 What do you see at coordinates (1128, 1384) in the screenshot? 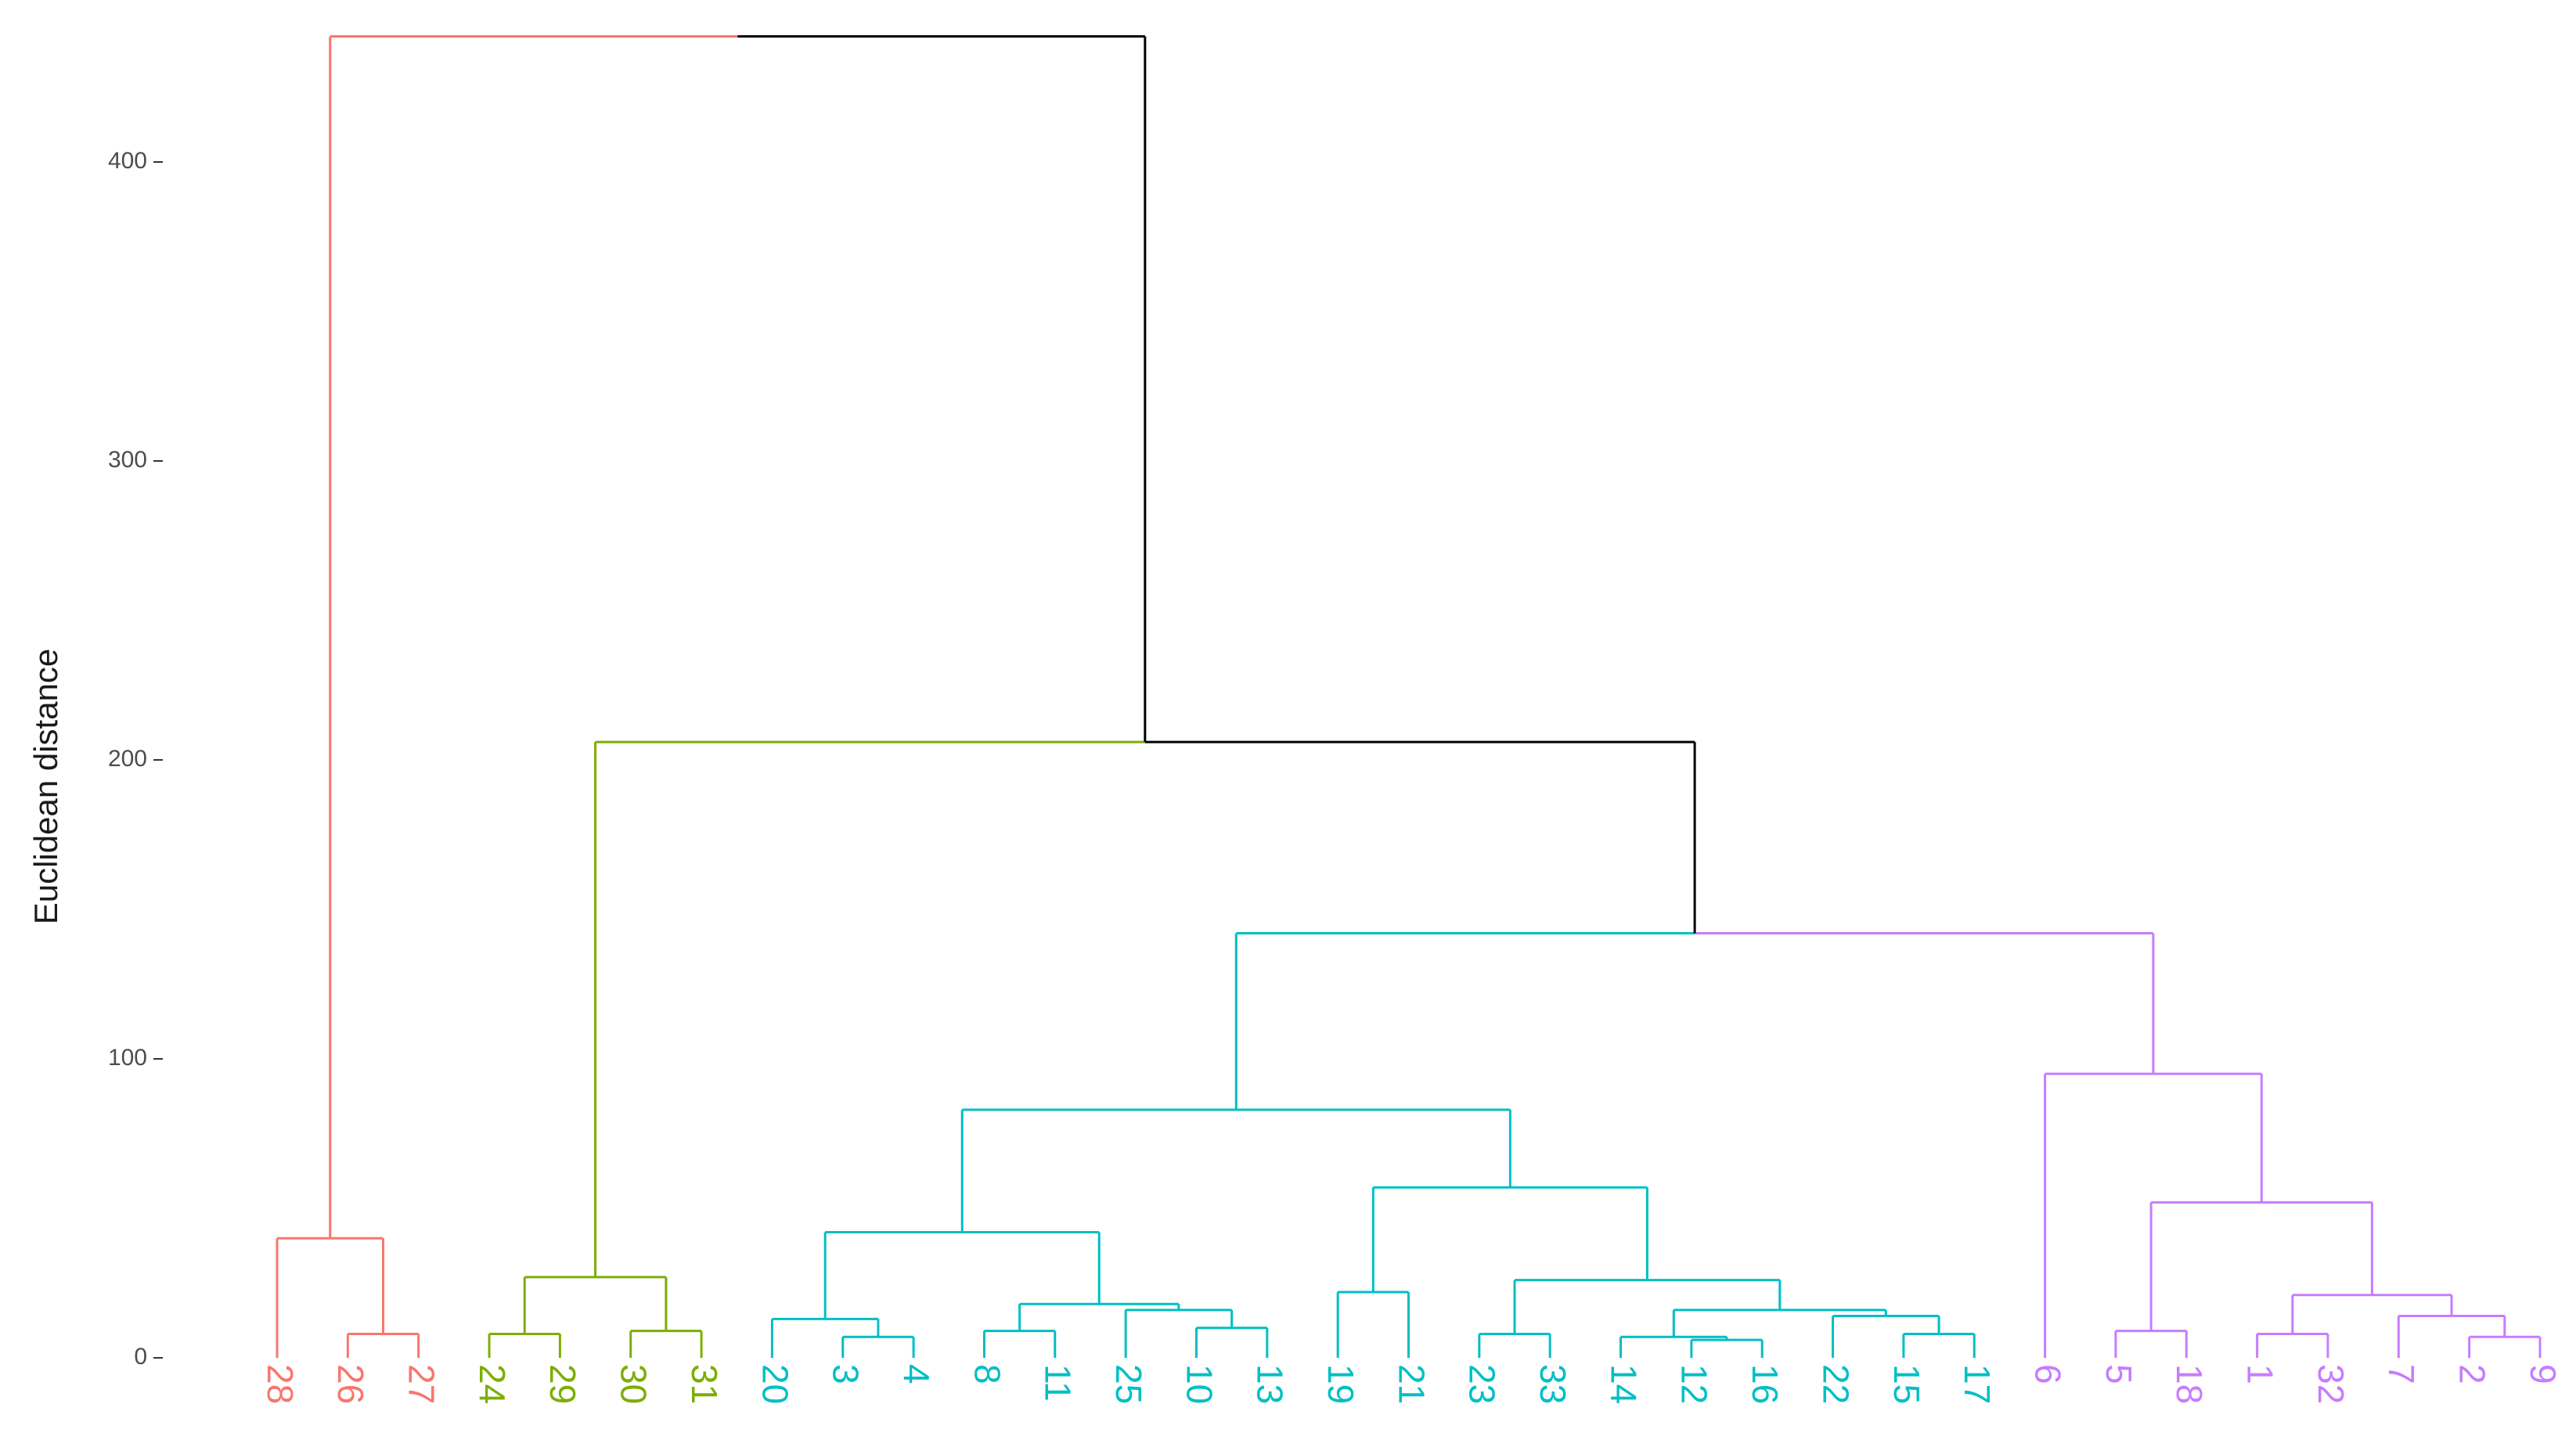
I see `leaf-label: 25` at bounding box center [1128, 1384].